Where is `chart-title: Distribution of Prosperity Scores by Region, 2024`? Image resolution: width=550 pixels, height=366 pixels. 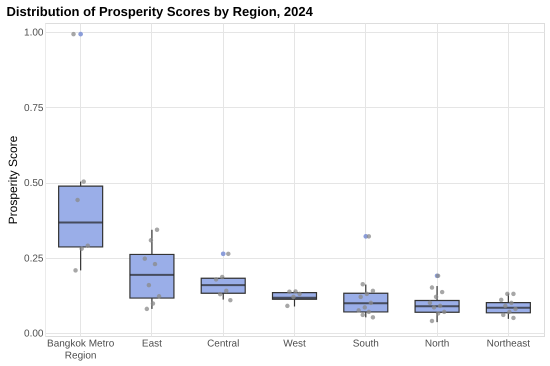
chart-title: Distribution of Prosperity Scores by Region, 2024 is located at coordinates (160, 11).